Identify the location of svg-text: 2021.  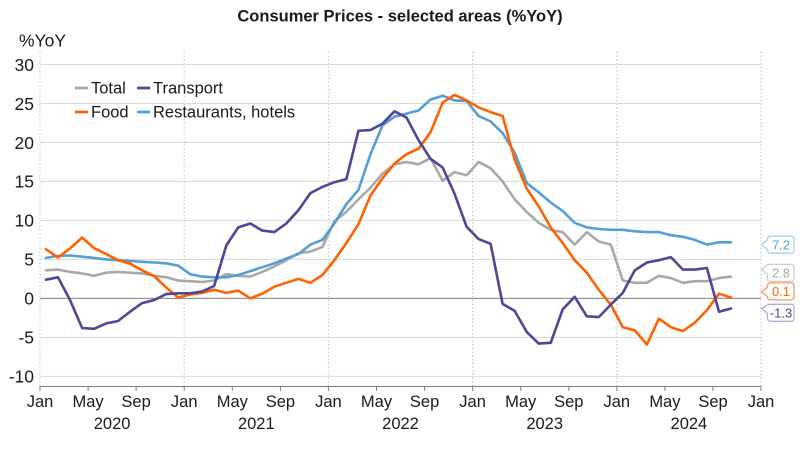
(256, 424).